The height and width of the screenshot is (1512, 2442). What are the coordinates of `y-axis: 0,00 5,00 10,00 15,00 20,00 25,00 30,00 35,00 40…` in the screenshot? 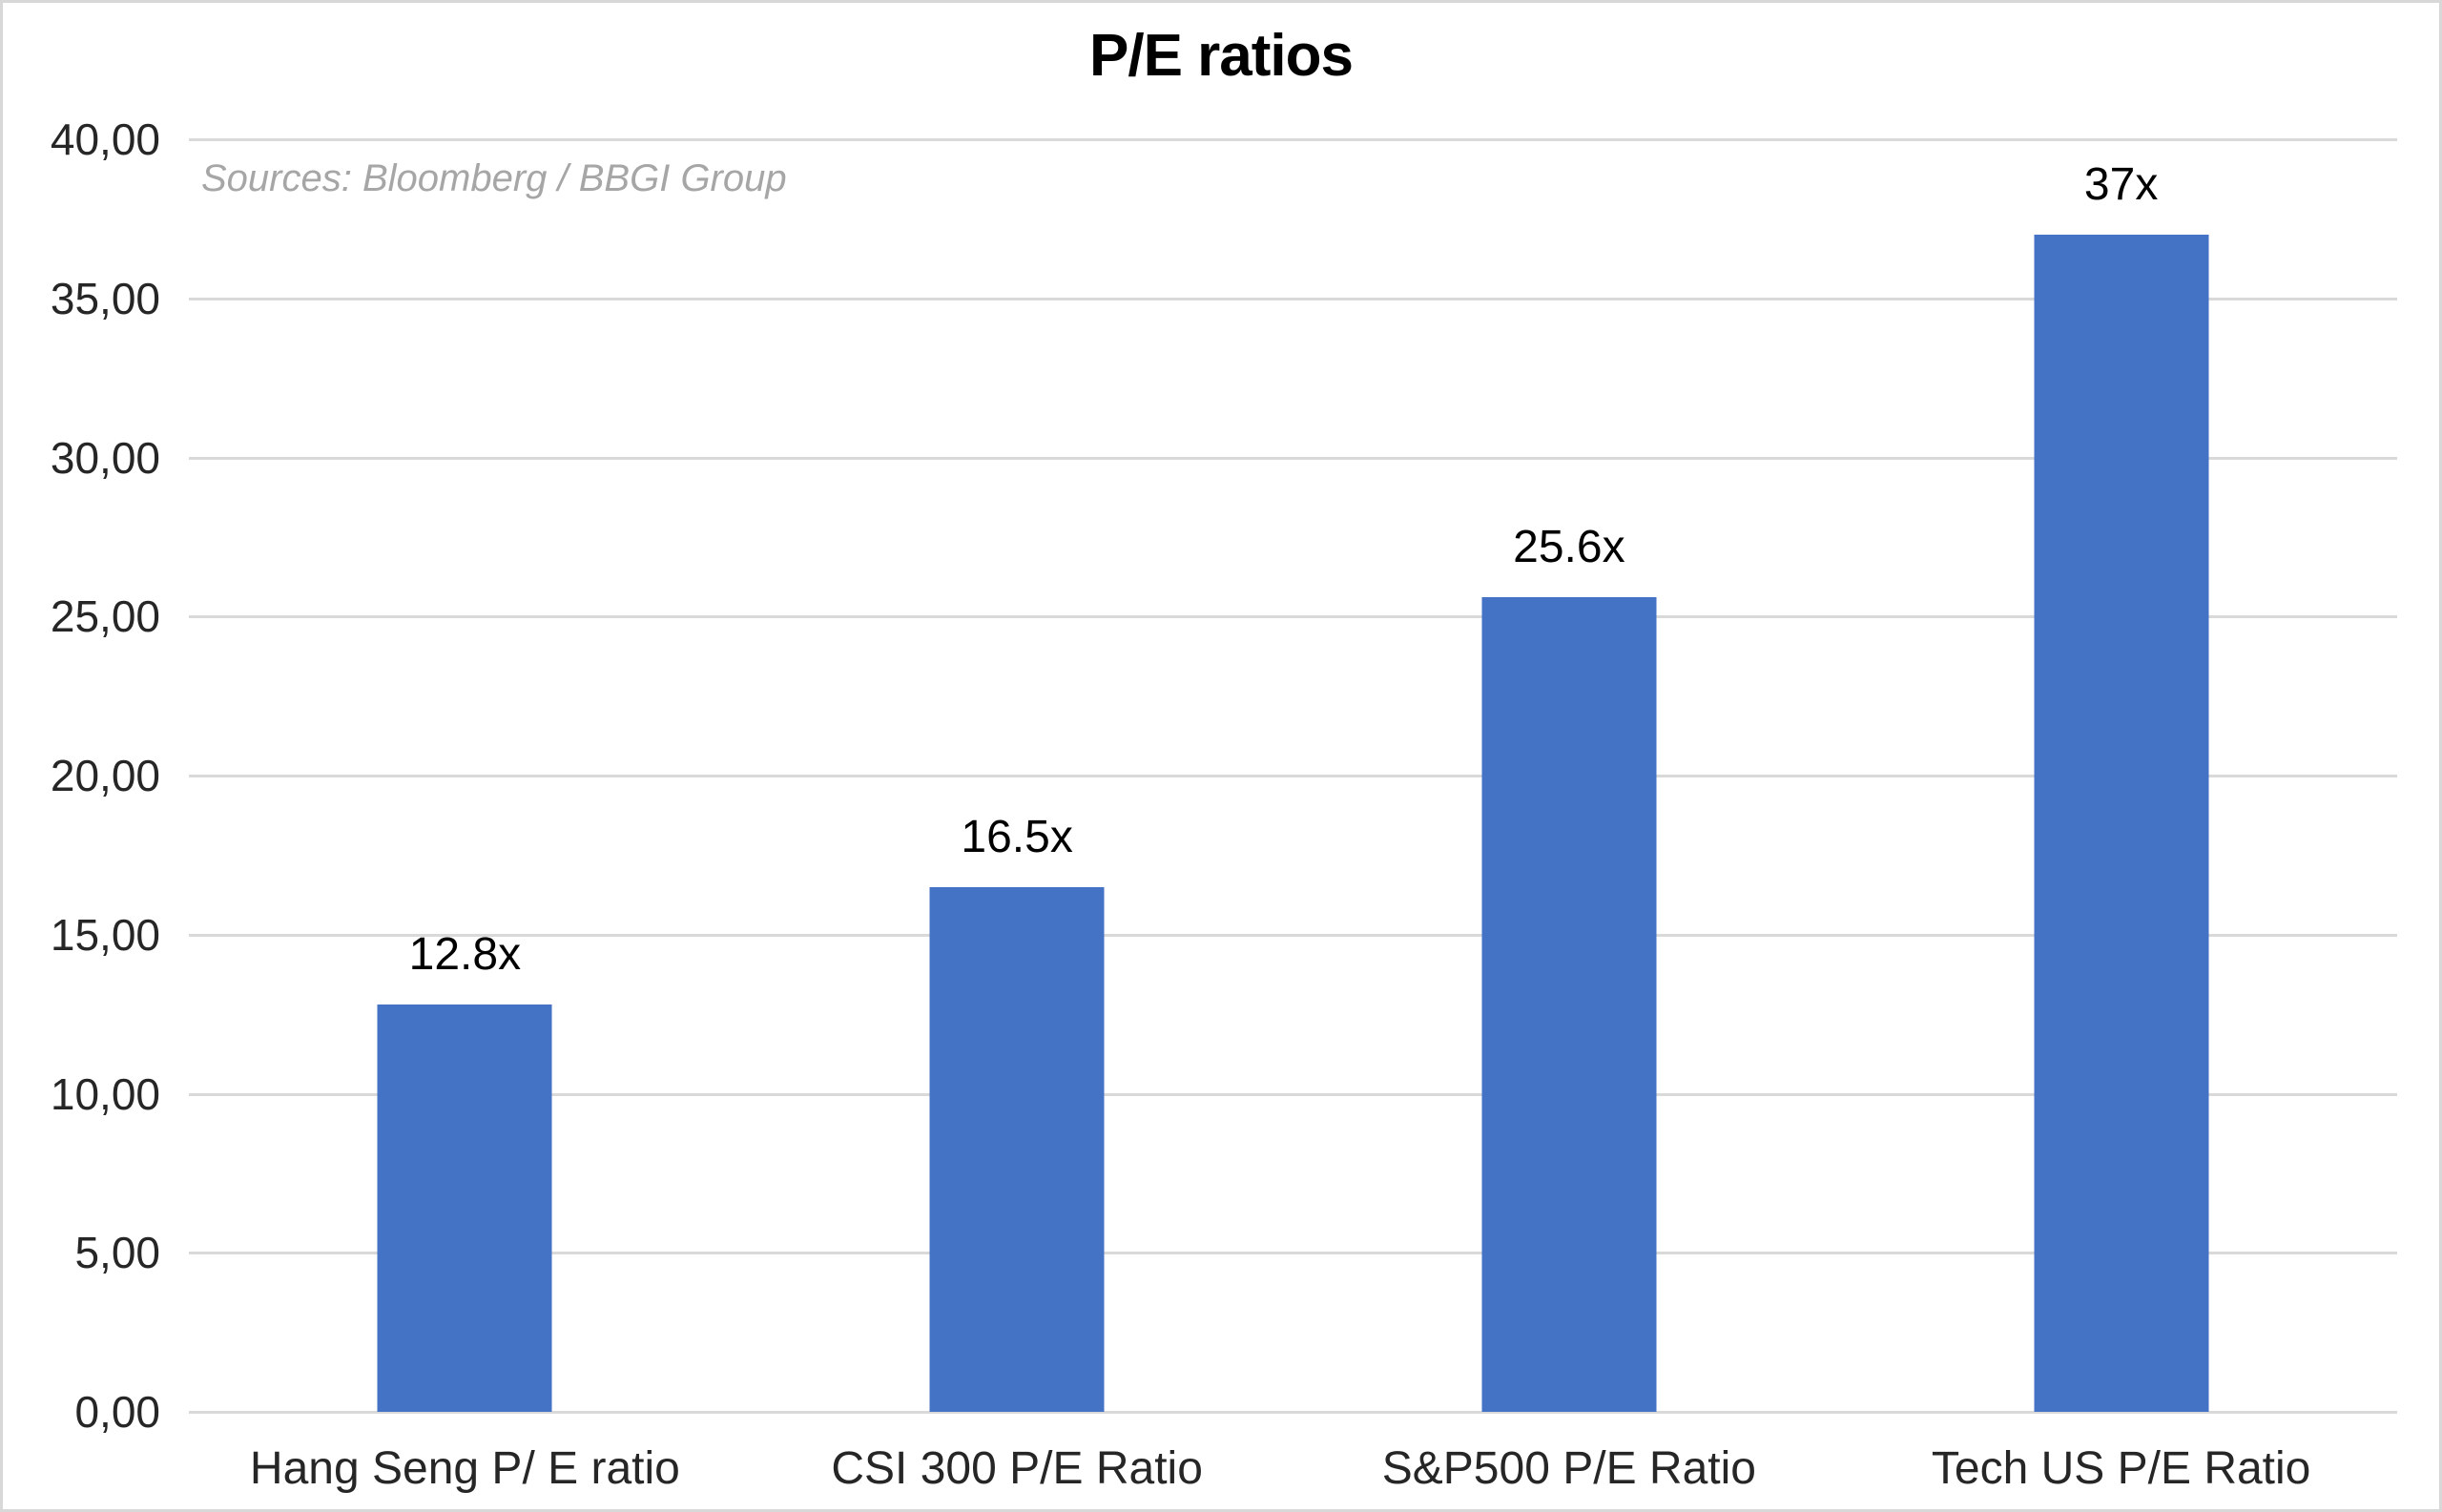 It's located at (91, 775).